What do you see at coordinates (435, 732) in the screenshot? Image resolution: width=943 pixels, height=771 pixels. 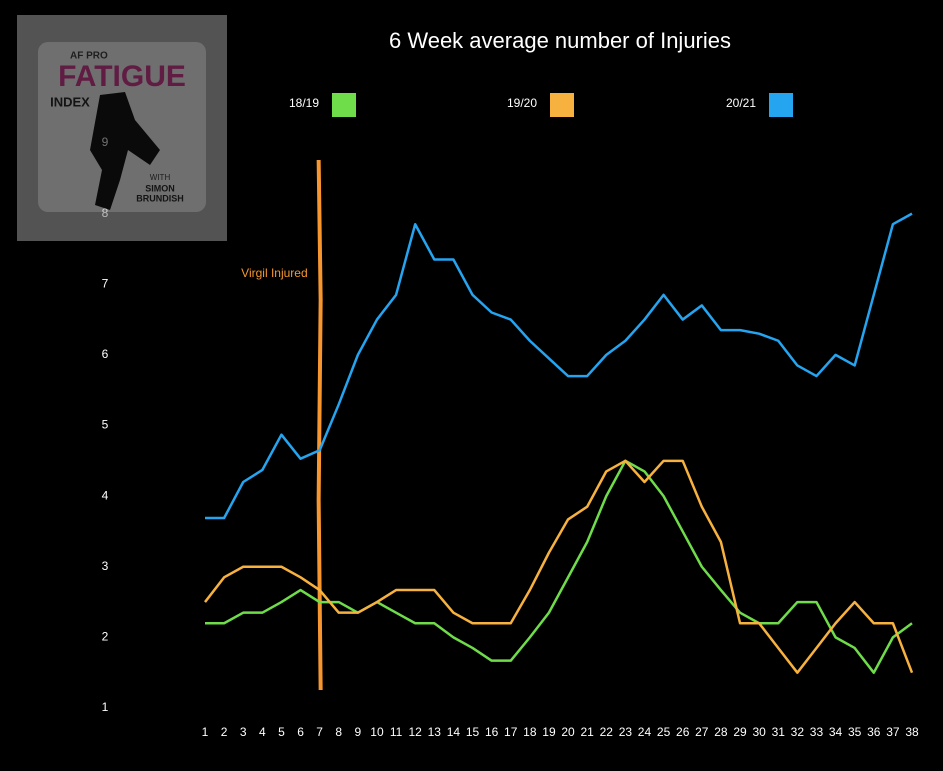 I see `x-tick-label: 13` at bounding box center [435, 732].